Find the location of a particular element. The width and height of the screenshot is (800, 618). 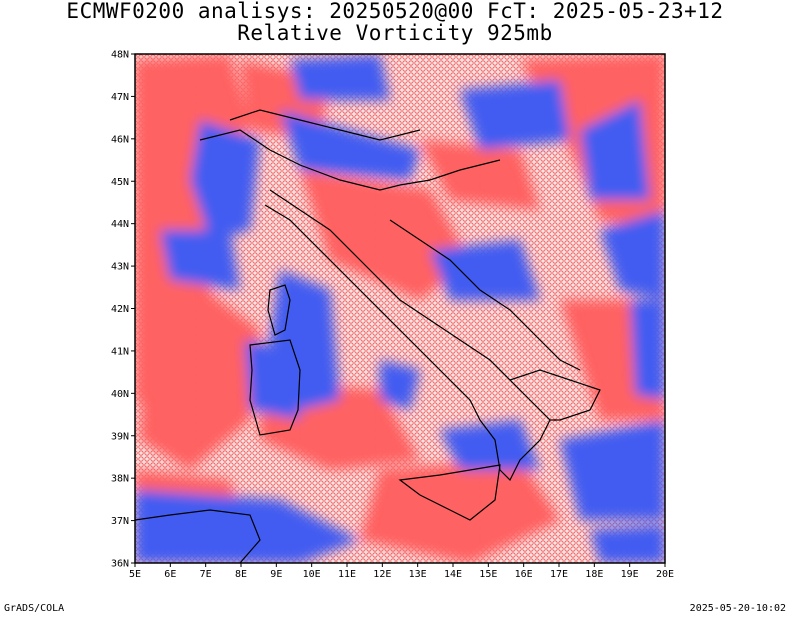

y-tick-label: 39N is located at coordinates (120, 436).